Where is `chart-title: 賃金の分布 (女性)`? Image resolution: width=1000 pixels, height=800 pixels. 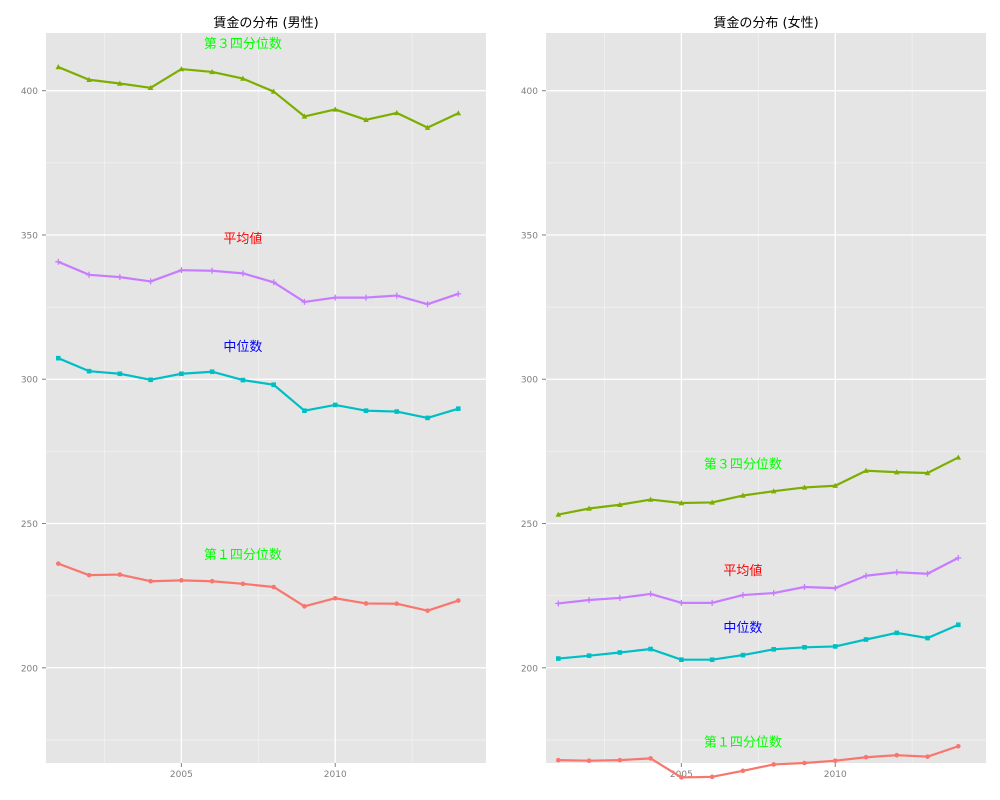
chart-title: 賃金の分布 (女性) is located at coordinates (765, 23).